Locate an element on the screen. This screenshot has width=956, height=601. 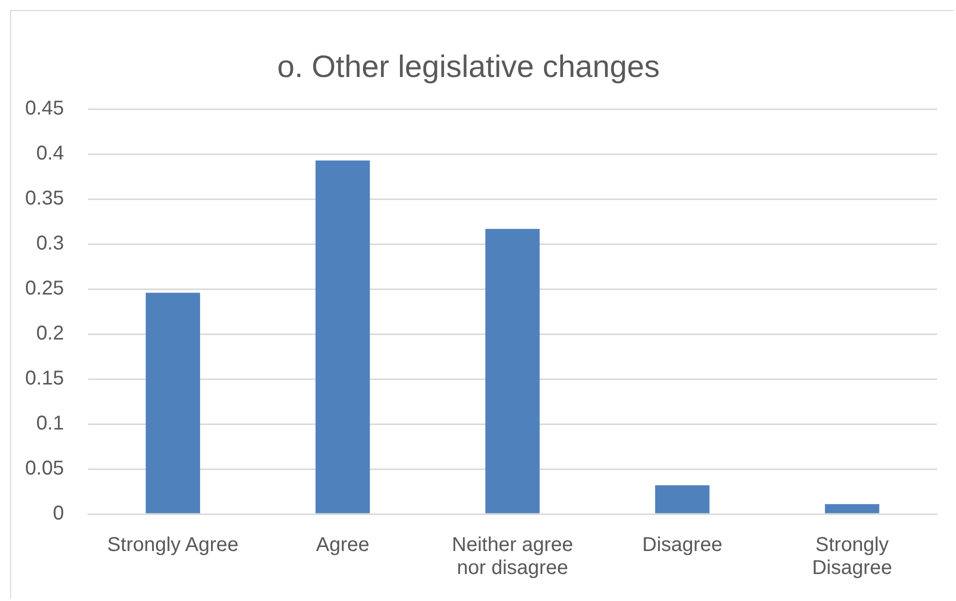
y-tick-label: 0.4 is located at coordinates (50, 153).